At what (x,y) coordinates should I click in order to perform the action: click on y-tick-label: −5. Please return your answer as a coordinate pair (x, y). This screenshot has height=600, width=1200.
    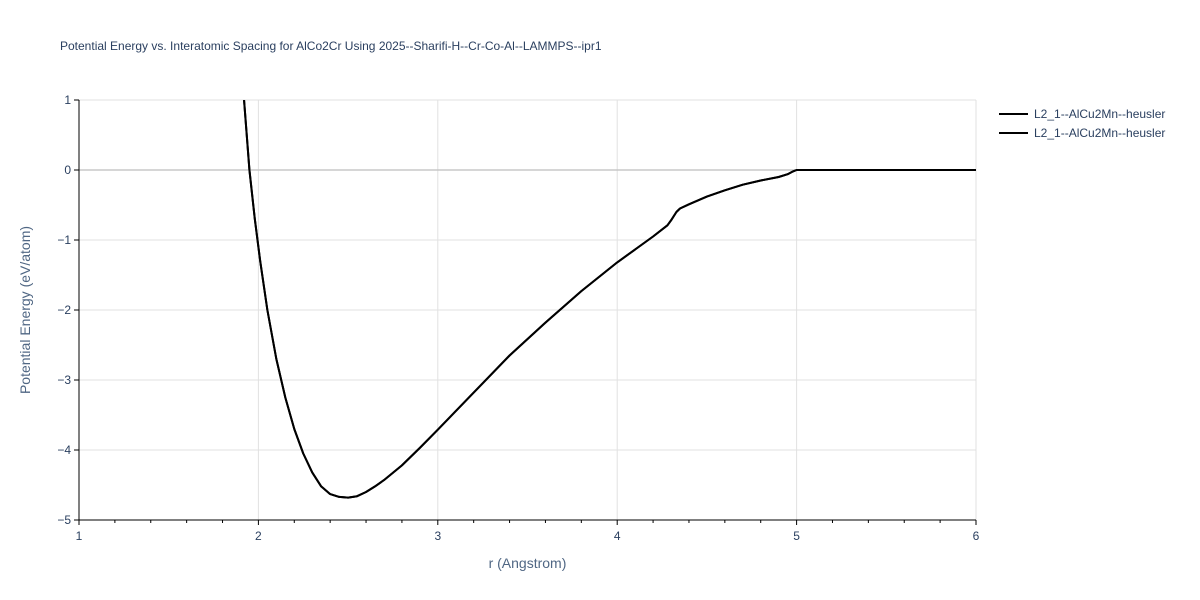
    Looking at the image, I should click on (64, 520).